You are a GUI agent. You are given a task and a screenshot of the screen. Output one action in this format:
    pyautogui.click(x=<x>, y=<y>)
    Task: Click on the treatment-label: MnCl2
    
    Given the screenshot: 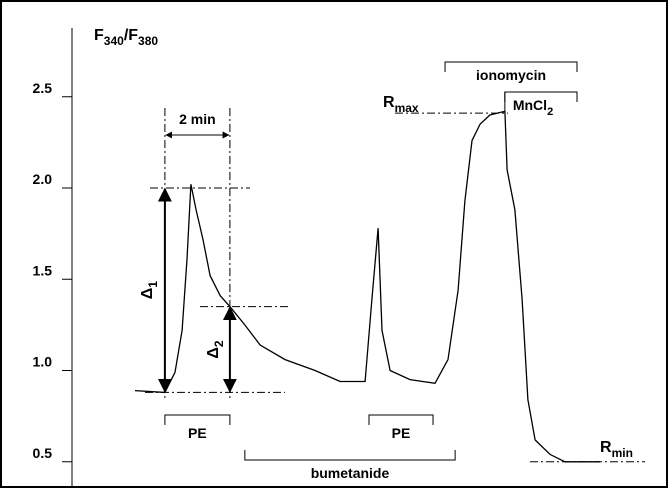 What is the action you would take?
    pyautogui.click(x=533, y=107)
    